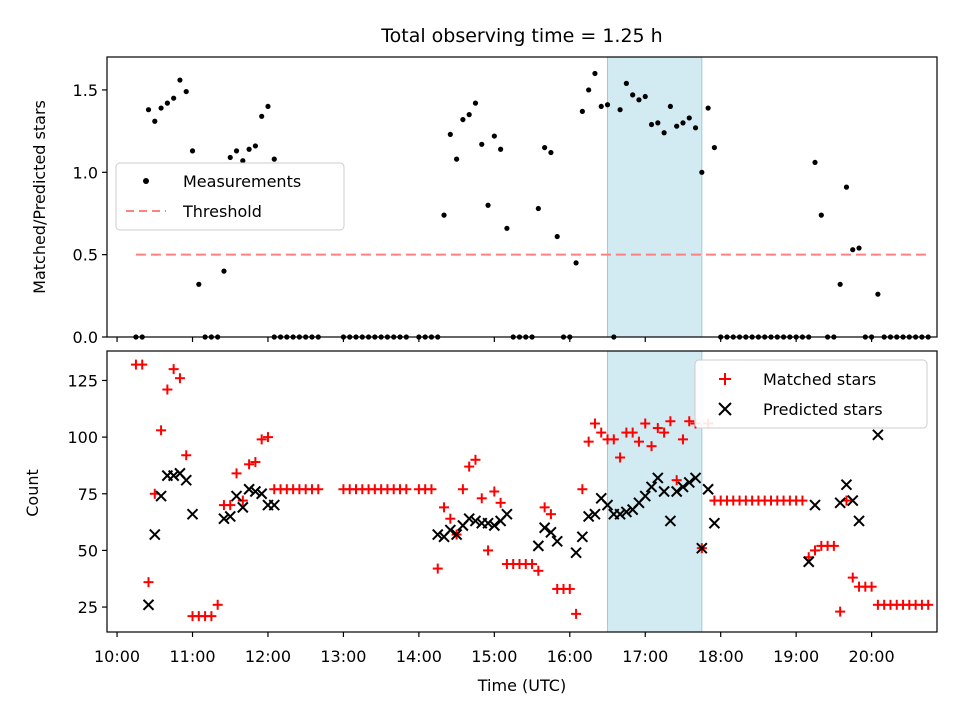  Describe the element at coordinates (819, 379) in the screenshot. I see `matched-legend-label: Matched stars` at that location.